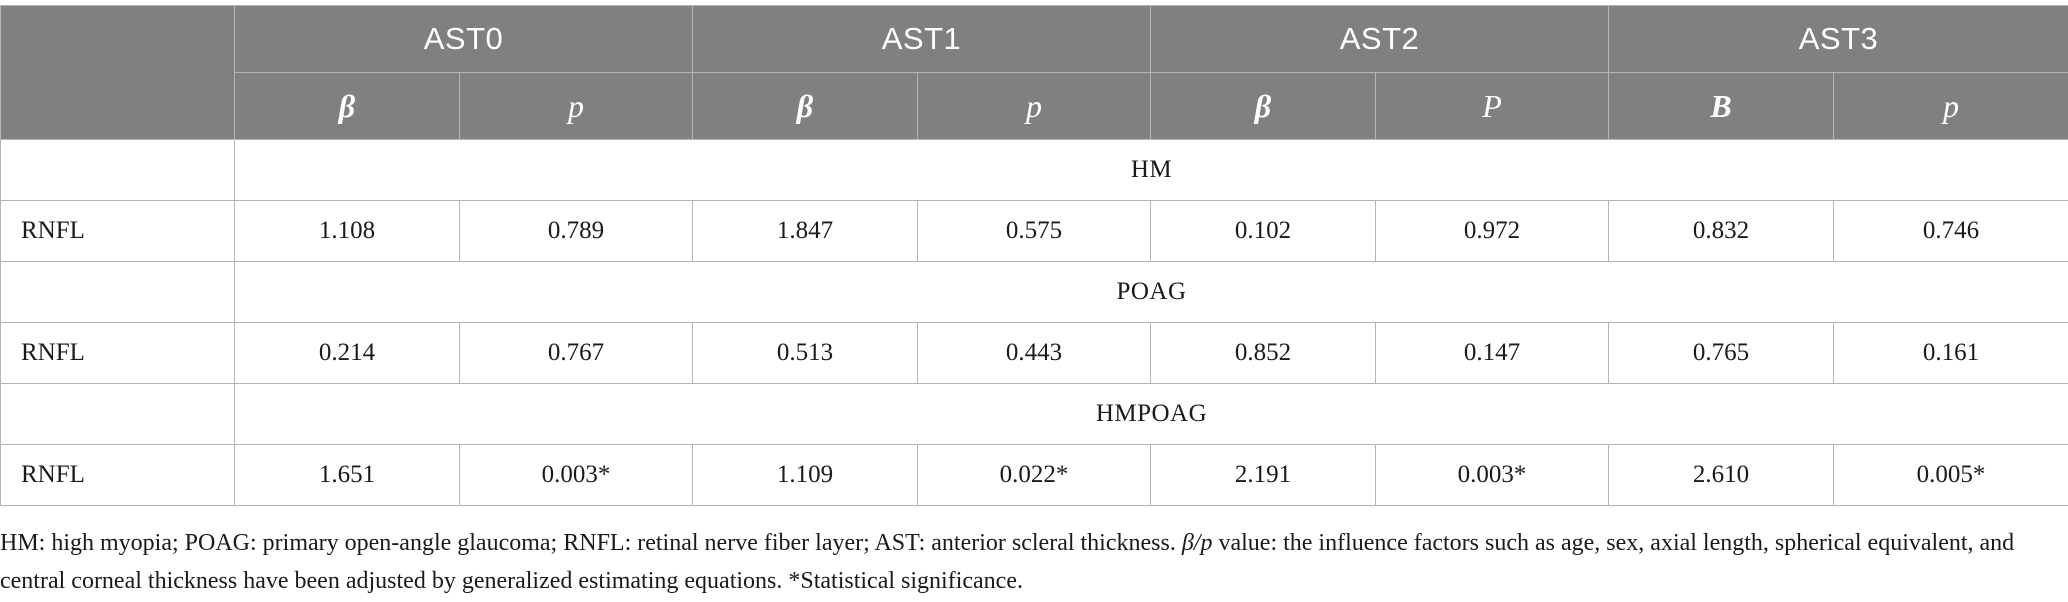 The width and height of the screenshot is (2068, 602). What do you see at coordinates (1950, 231) in the screenshot?
I see `cell-value: 0.746` at bounding box center [1950, 231].